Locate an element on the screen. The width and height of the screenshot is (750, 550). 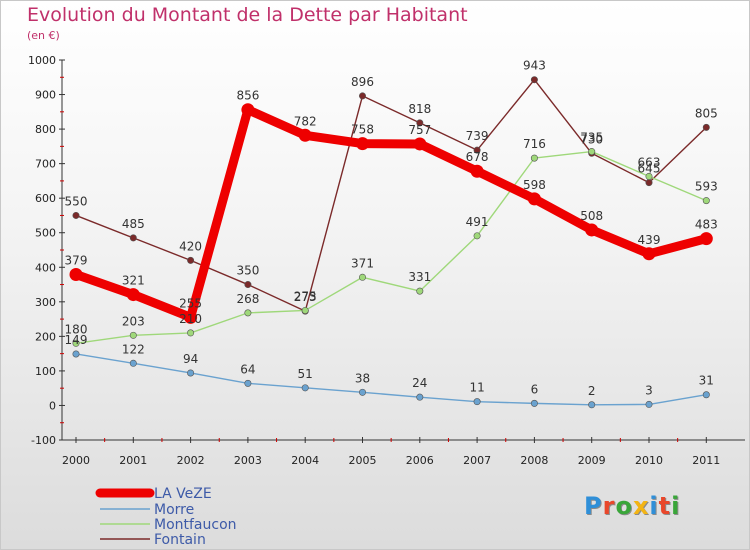
data-label: 735 is located at coordinates (591, 138).